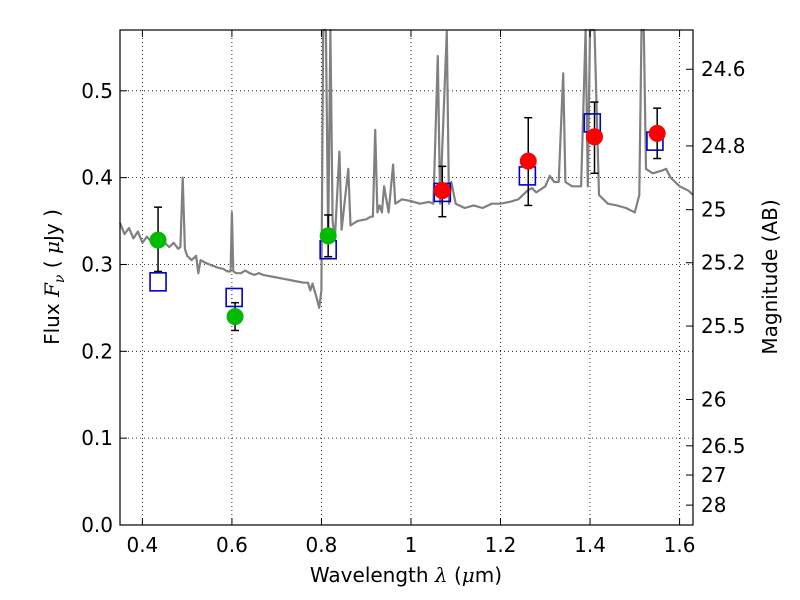 This screenshot has width=800, height=600. I want to click on magnitude-tick-labels: 24.6 24.8 25 25.2 25.5 26 26.5 27 28, so click(723, 287).